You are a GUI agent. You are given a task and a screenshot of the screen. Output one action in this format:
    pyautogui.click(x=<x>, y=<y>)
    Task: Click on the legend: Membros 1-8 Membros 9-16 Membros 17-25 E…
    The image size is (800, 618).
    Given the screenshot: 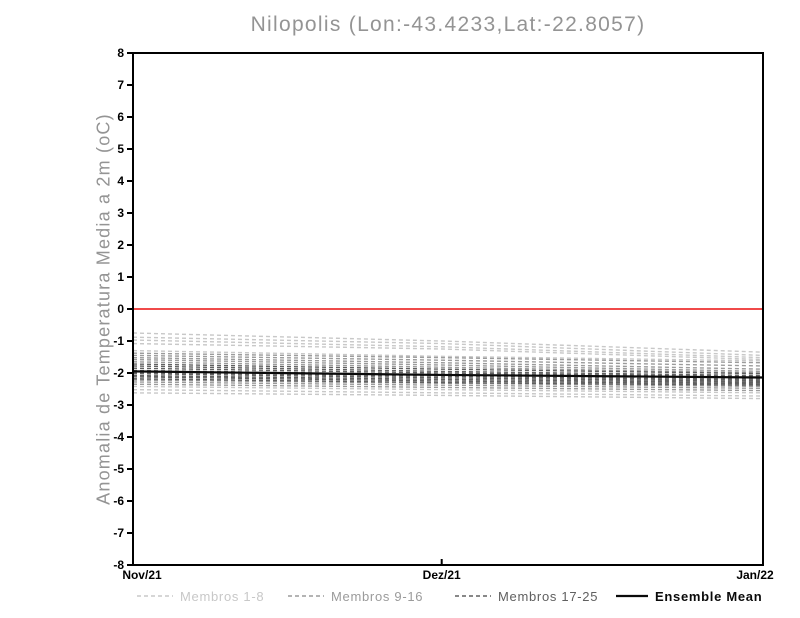 What is the action you would take?
    pyautogui.click(x=400, y=597)
    